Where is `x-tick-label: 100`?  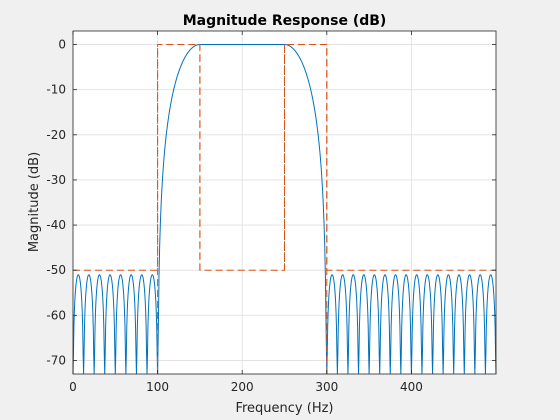
x-tick-label: 100 is located at coordinates (157, 387).